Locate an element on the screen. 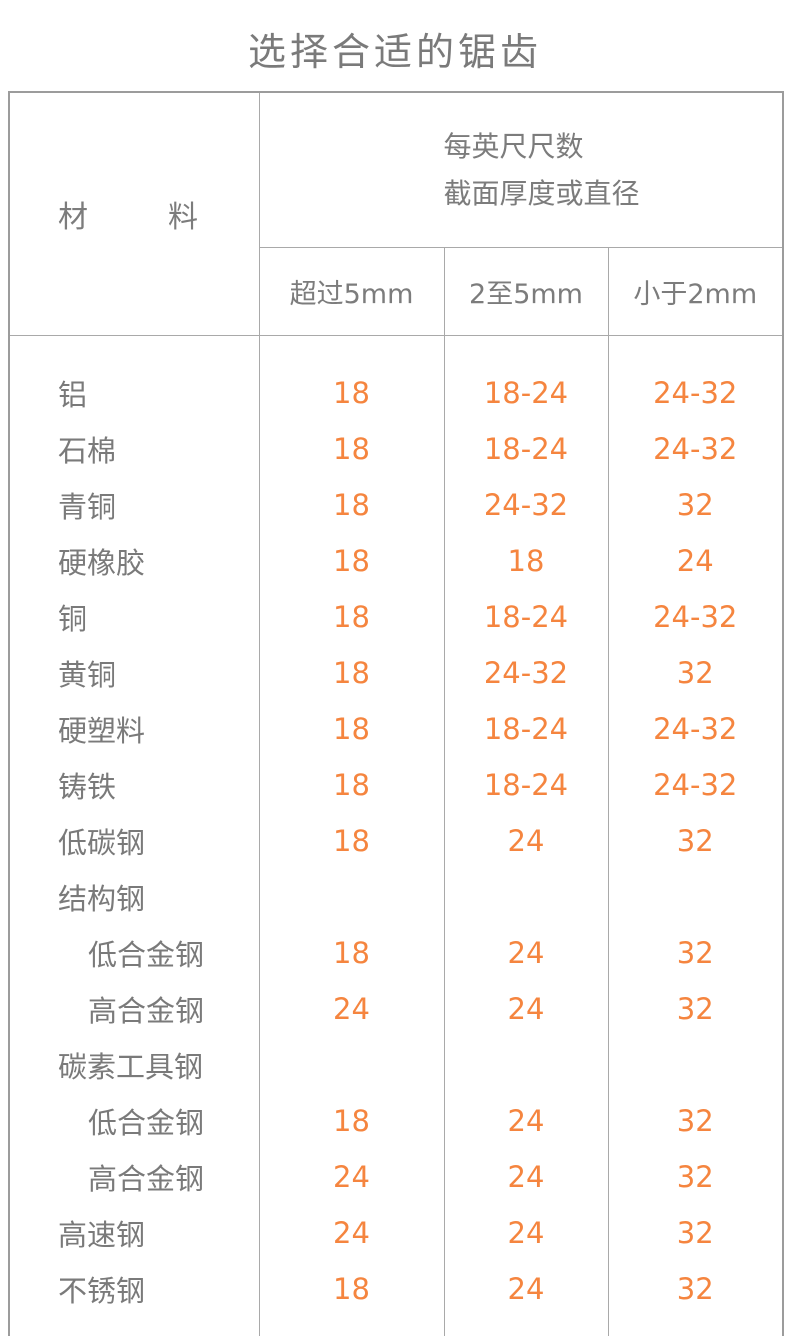 This screenshot has width=790, height=1336. material-cell: 结构钢 is located at coordinates (134, 897).